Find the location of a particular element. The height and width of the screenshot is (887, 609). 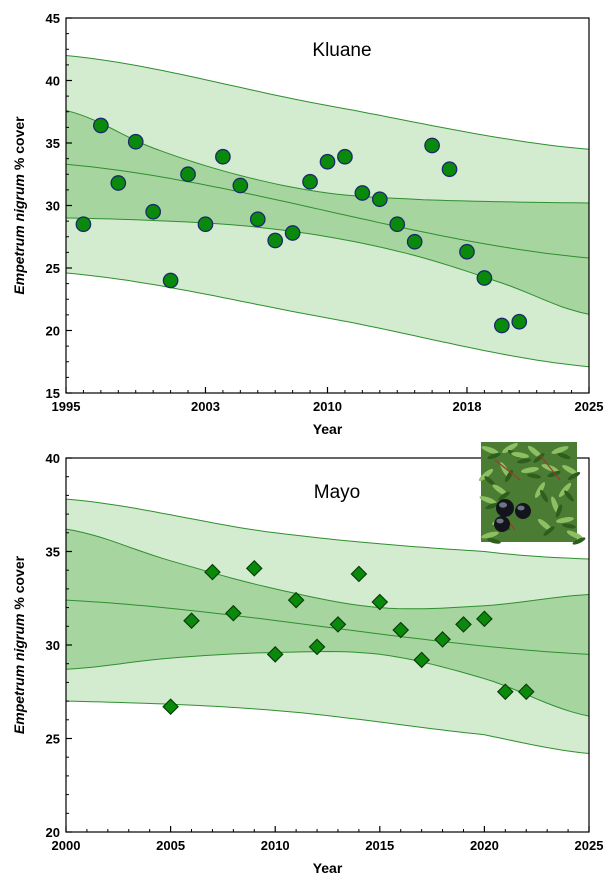

y-tick-label: 45 is located at coordinates (53, 18).